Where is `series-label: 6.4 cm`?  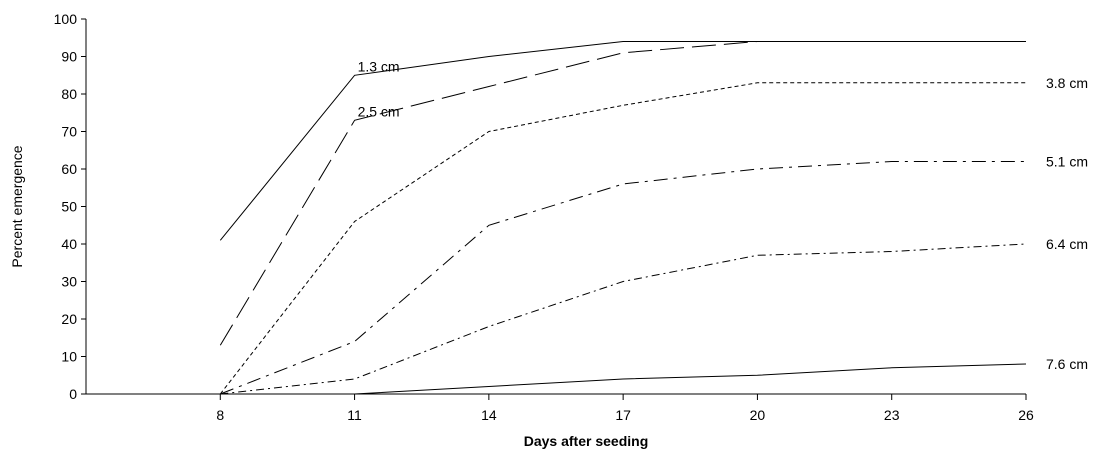 series-label: 6.4 cm is located at coordinates (1067, 244).